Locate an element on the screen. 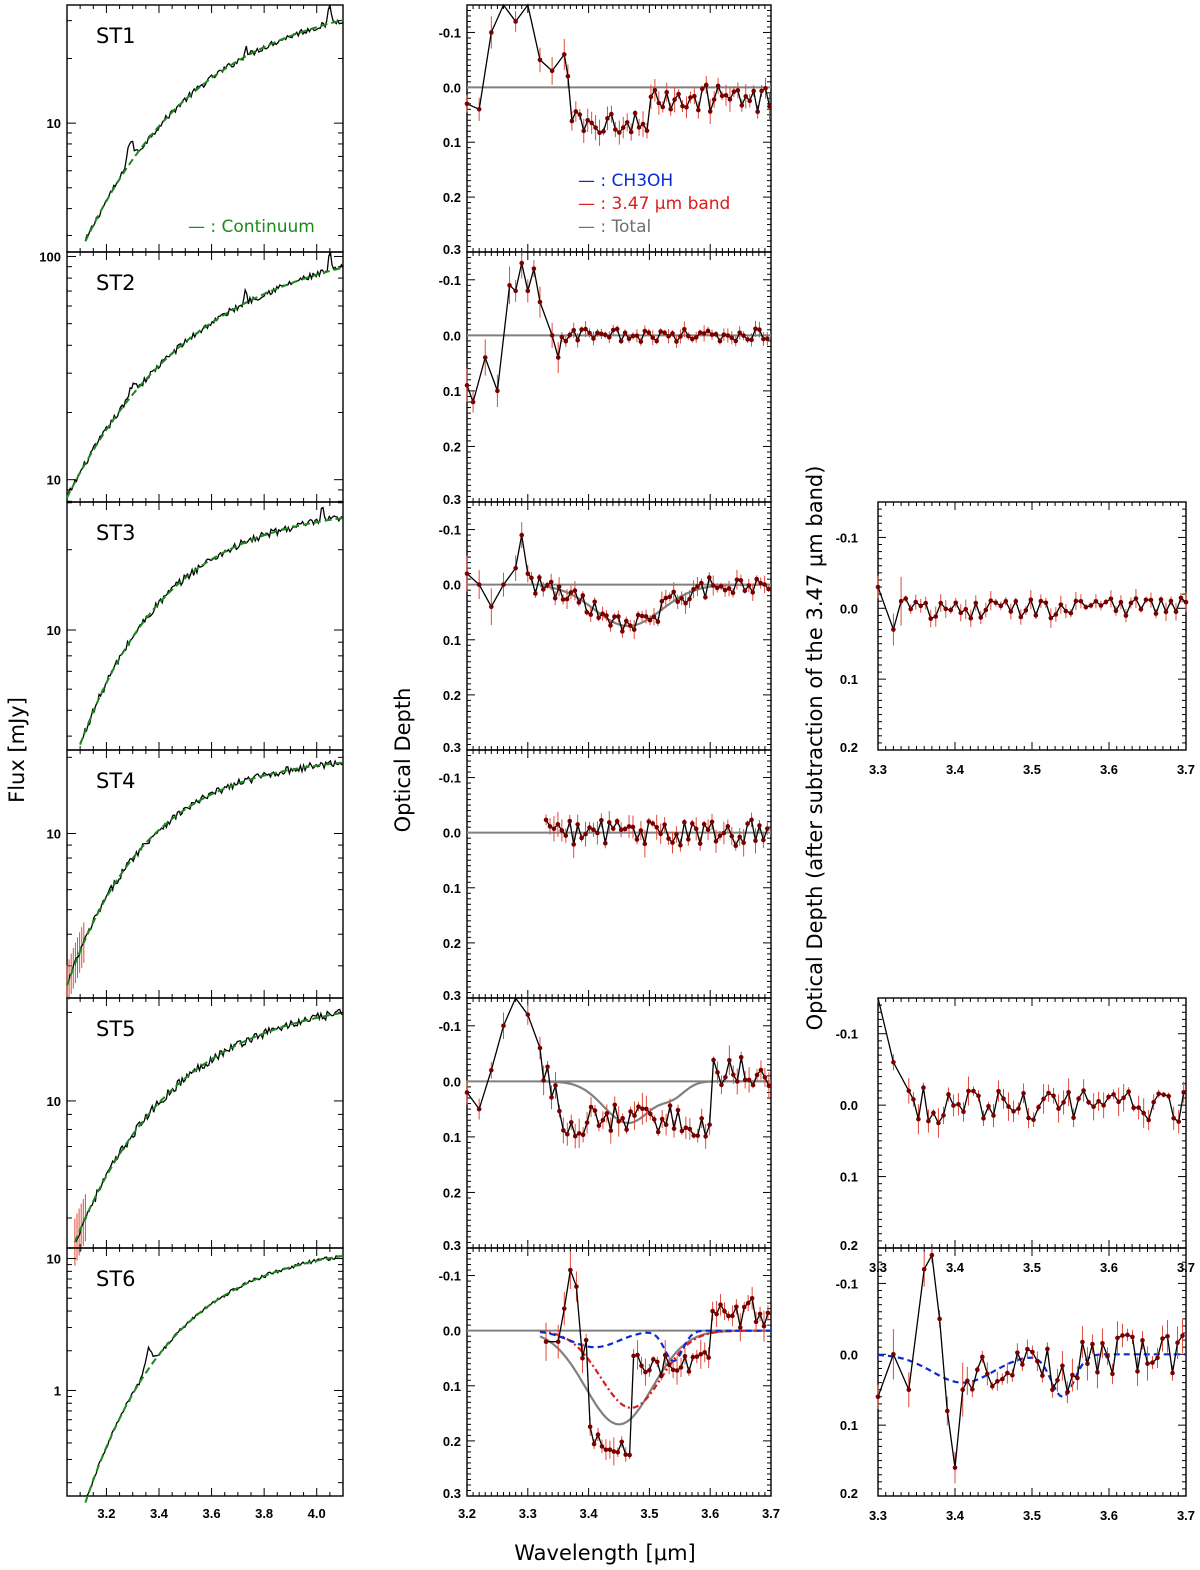  tau-xtick-label: 3.5 is located at coordinates (649, 1513).